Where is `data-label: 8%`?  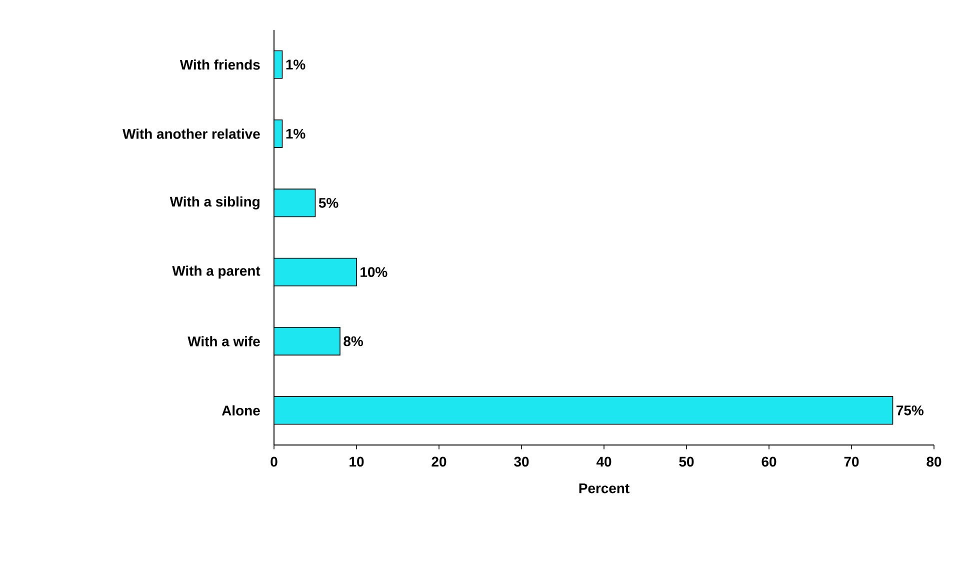
data-label: 8% is located at coordinates (353, 341).